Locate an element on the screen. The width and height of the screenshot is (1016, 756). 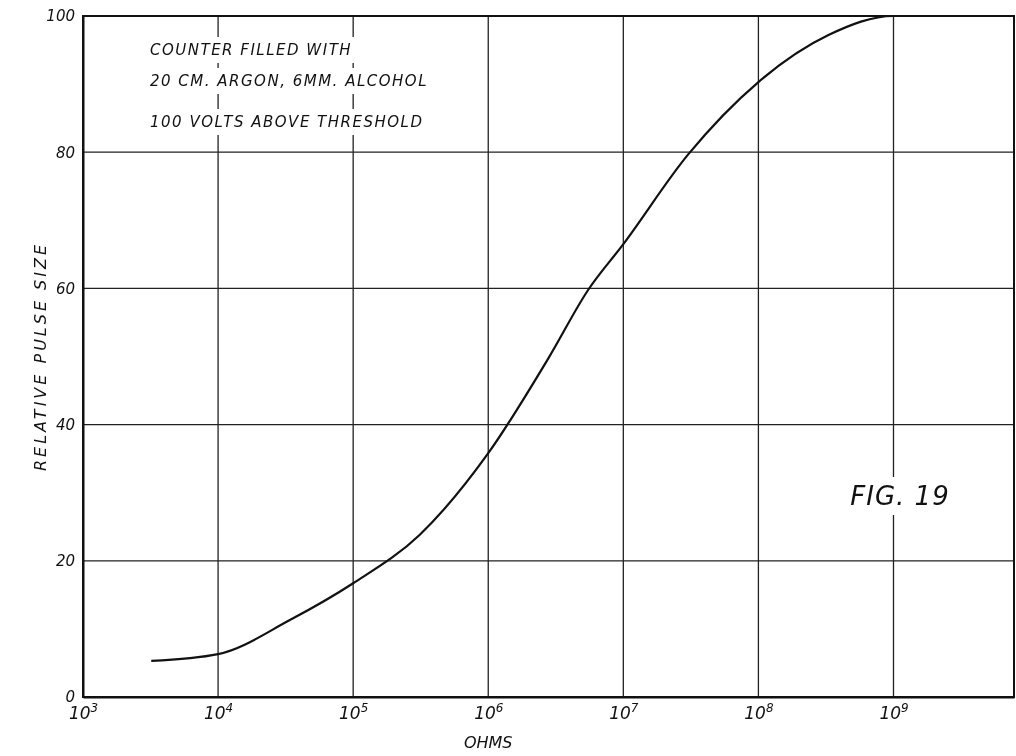
x-tick-label: 10$^{5}$ is located at coordinates (354, 712).